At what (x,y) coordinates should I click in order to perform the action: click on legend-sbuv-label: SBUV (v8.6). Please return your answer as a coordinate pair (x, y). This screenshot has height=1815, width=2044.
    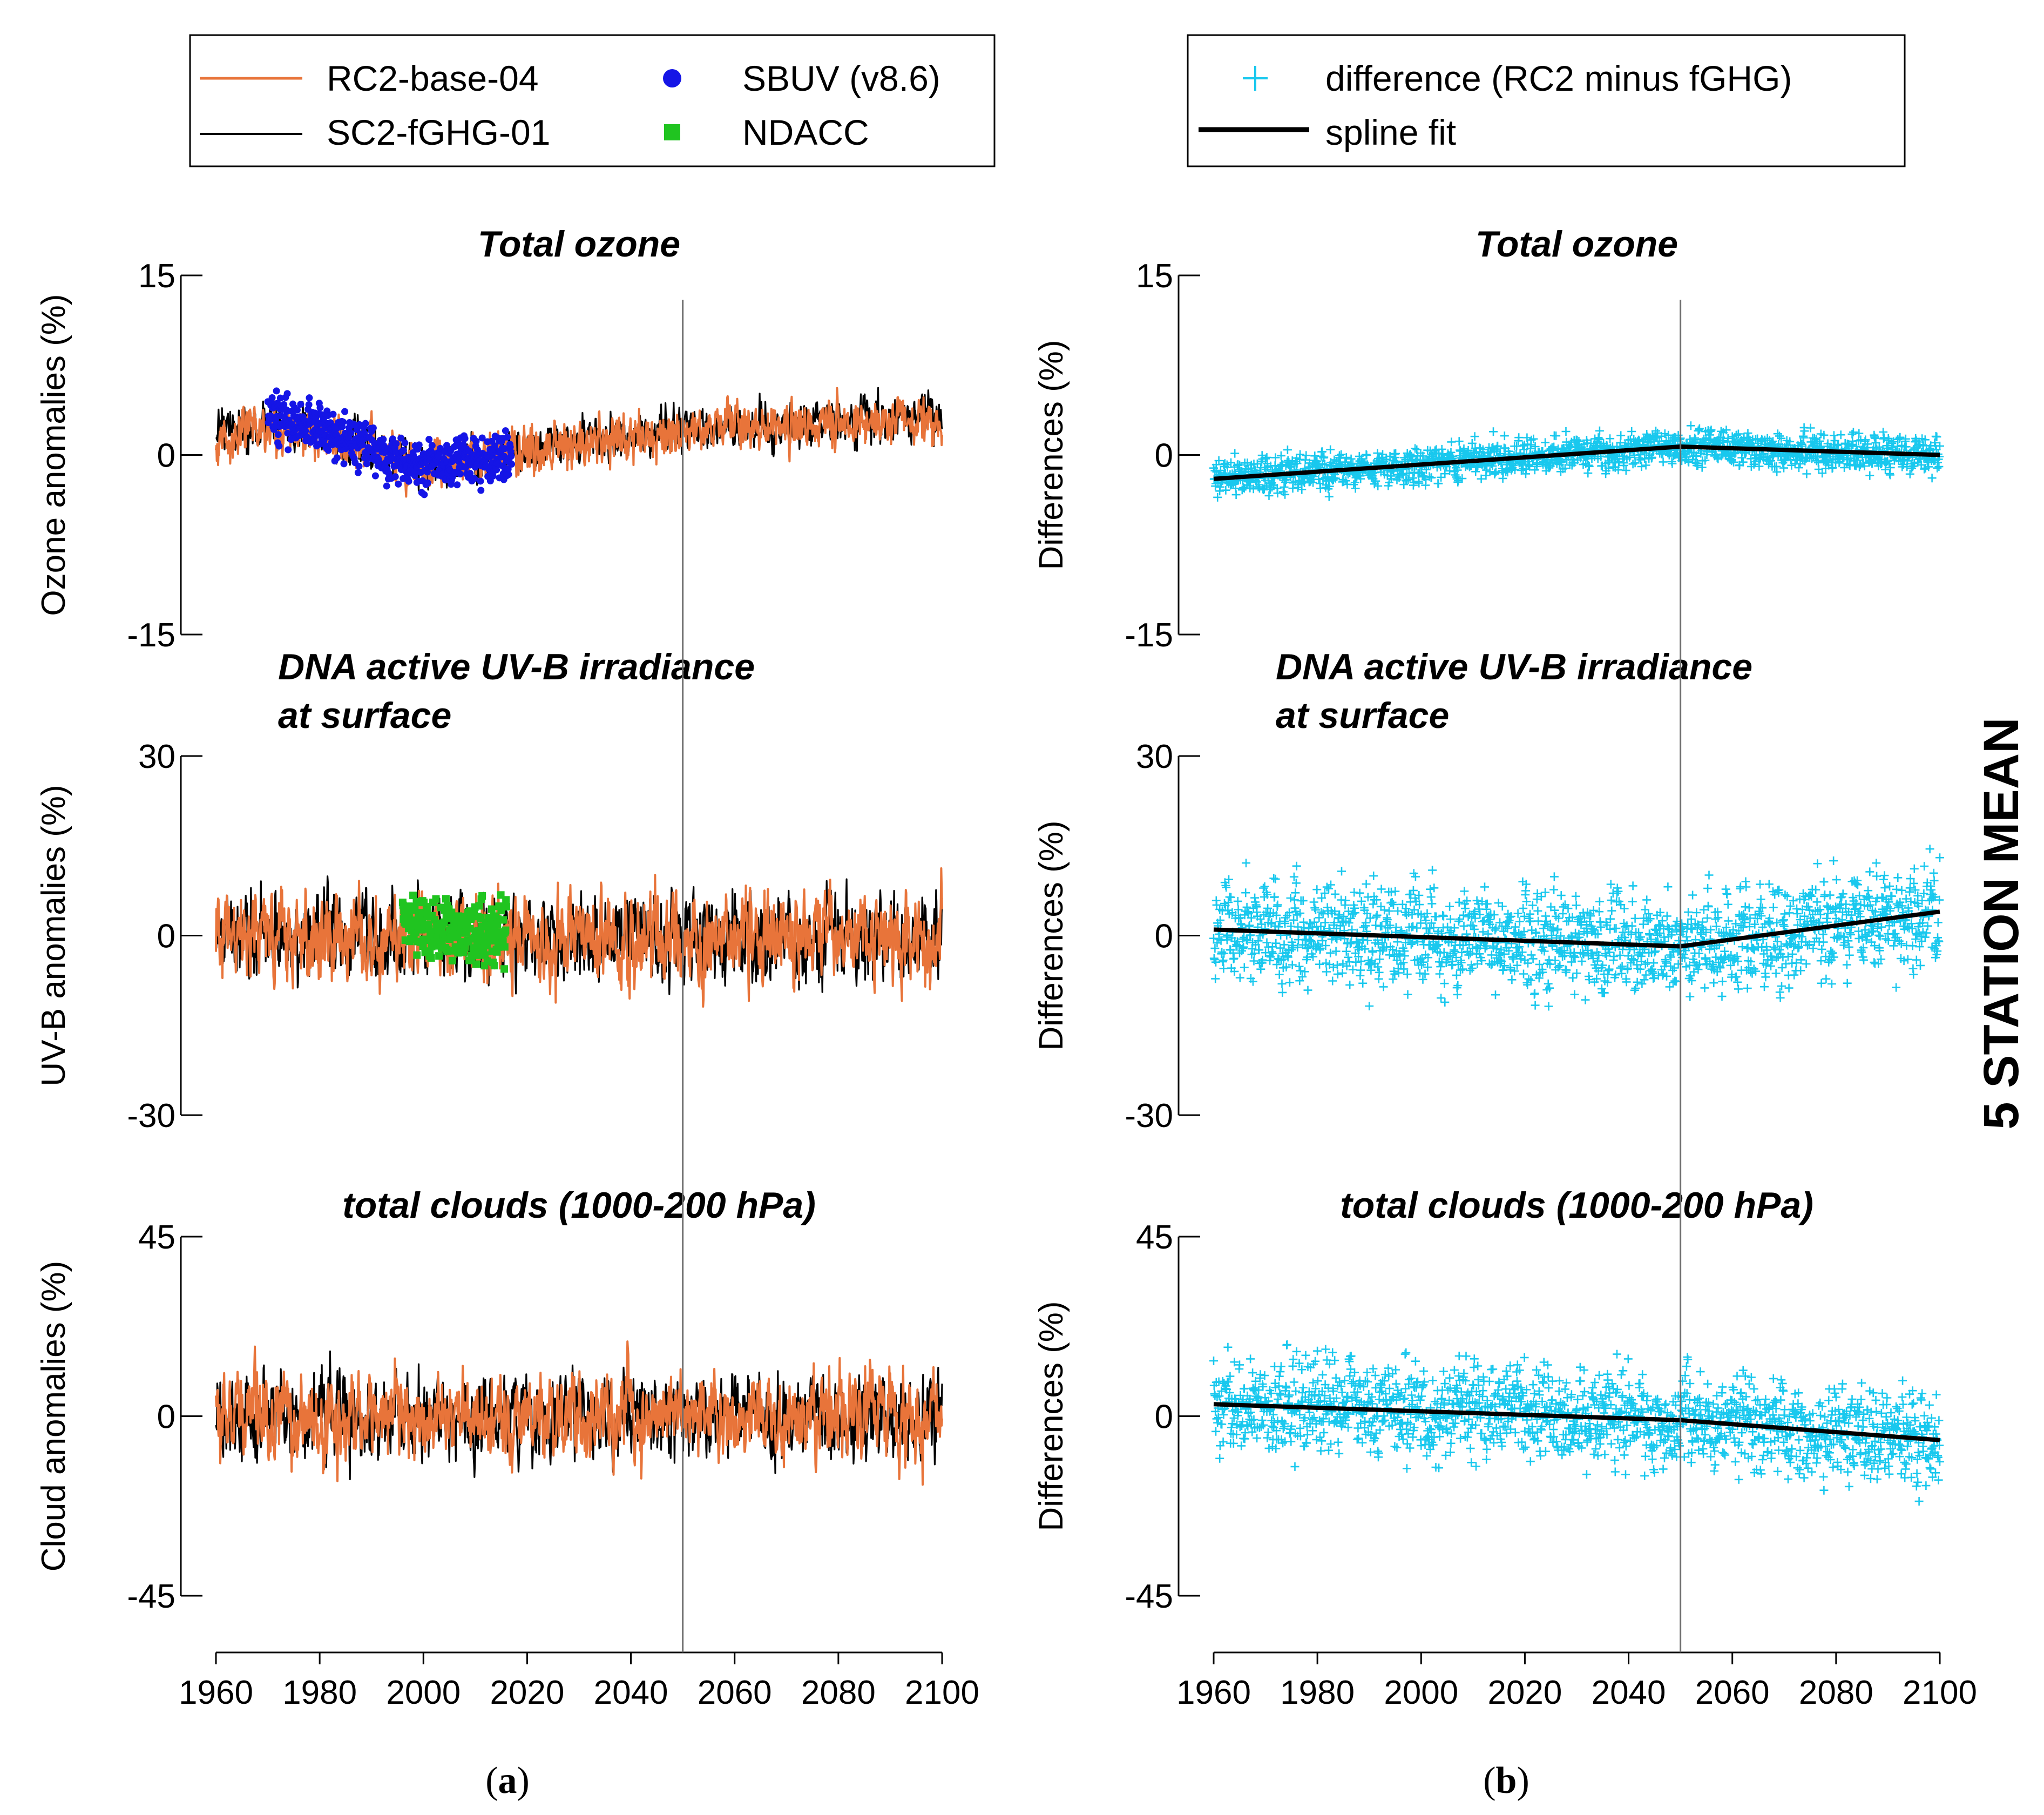
    Looking at the image, I should click on (841, 78).